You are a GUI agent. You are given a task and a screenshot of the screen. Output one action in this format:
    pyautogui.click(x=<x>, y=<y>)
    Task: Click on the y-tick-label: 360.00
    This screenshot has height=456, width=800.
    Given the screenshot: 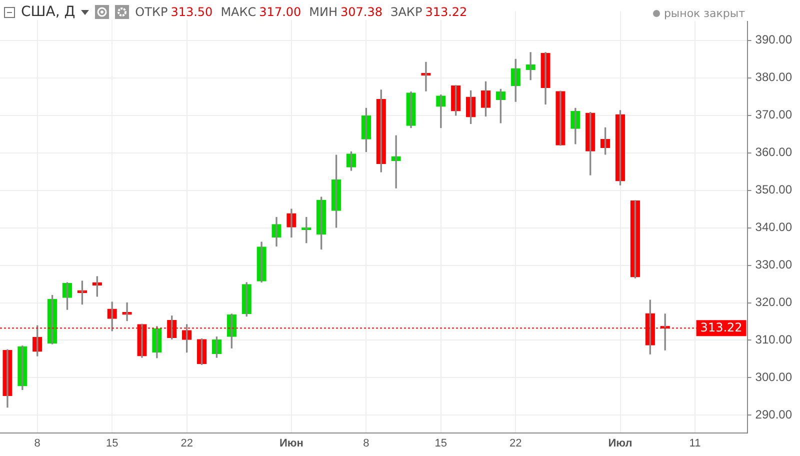 What is the action you would take?
    pyautogui.click(x=773, y=152)
    